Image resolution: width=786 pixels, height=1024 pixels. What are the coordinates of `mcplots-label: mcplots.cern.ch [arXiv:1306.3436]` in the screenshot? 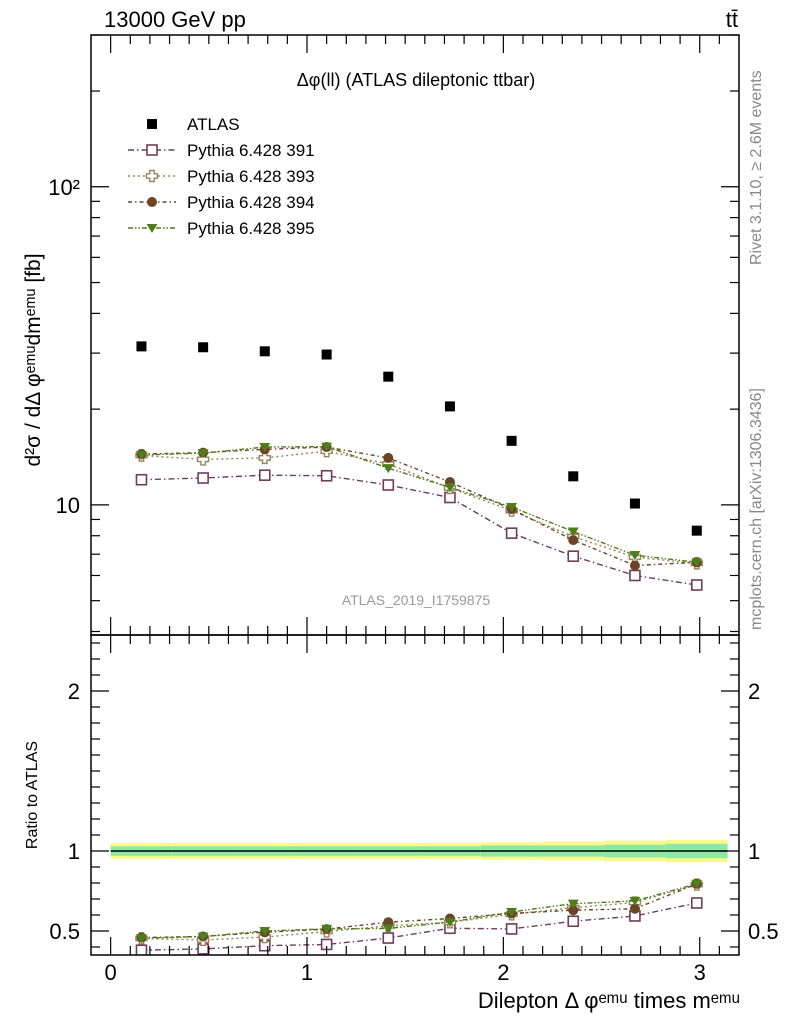 It's located at (756, 509).